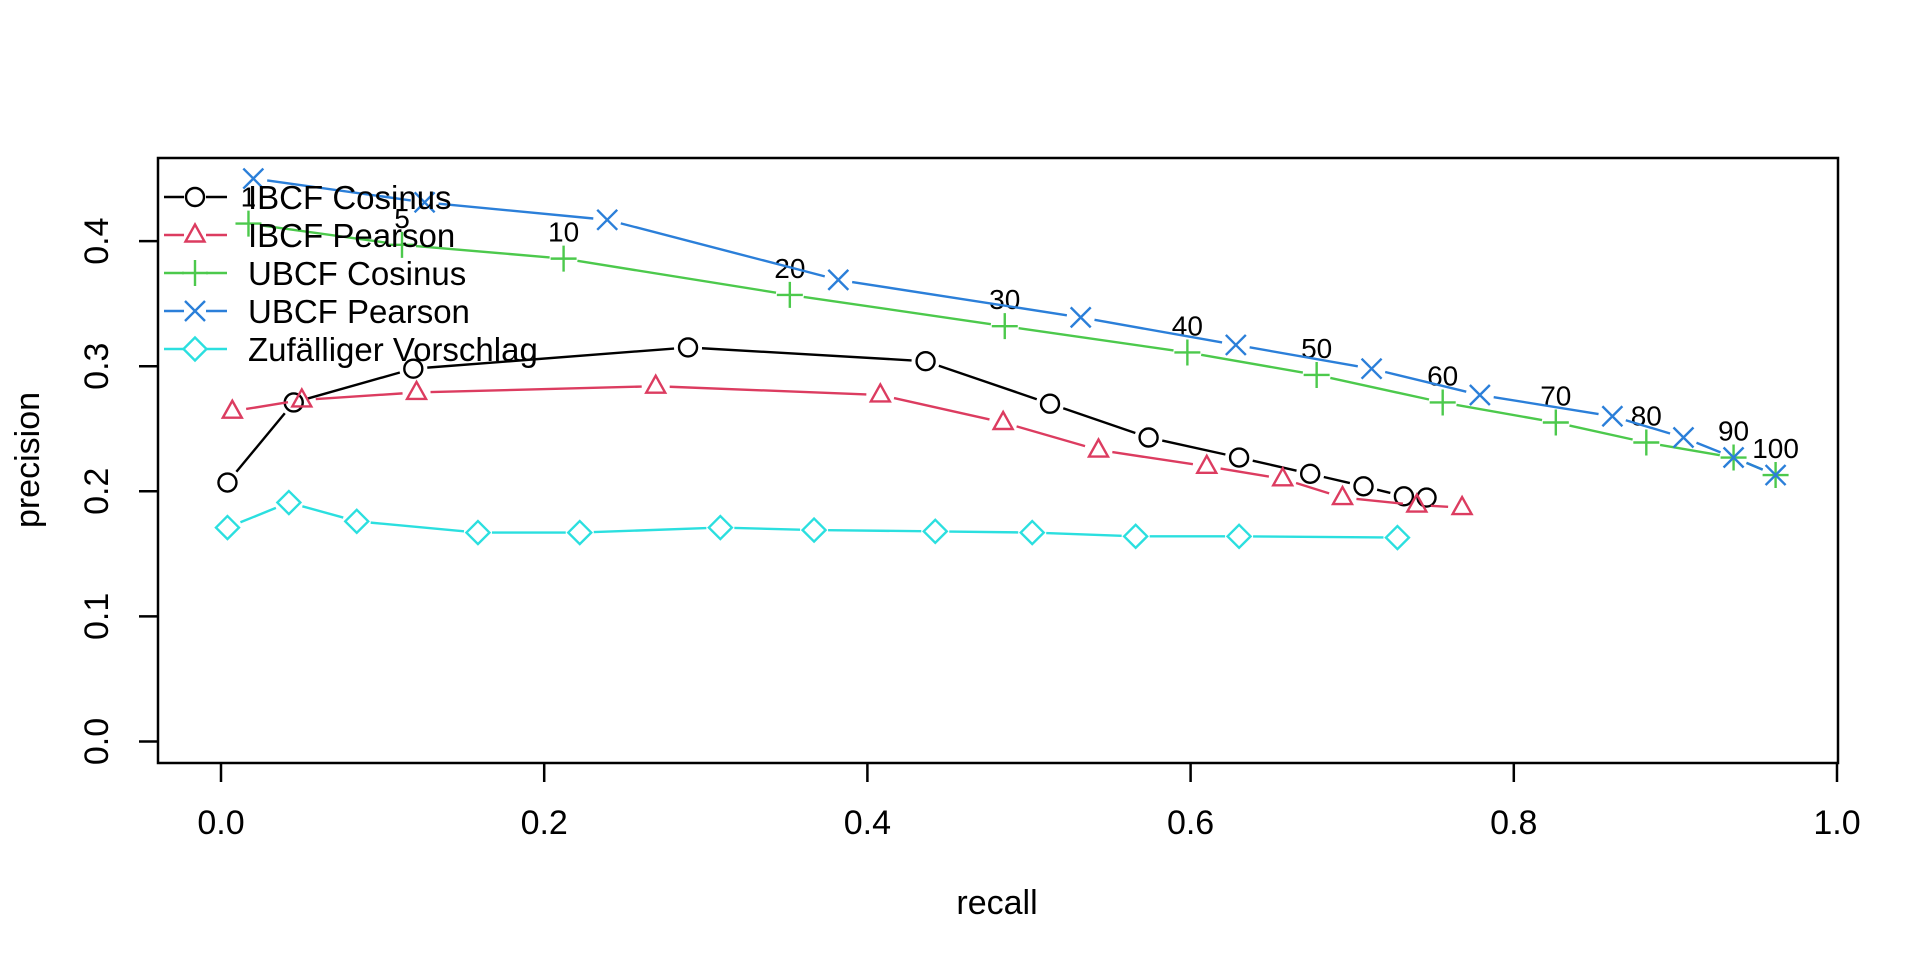 The height and width of the screenshot is (960, 1920). I want to click on y-axis: 0.0 0.1 0.2 0.3 0.4, so click(118, 491).